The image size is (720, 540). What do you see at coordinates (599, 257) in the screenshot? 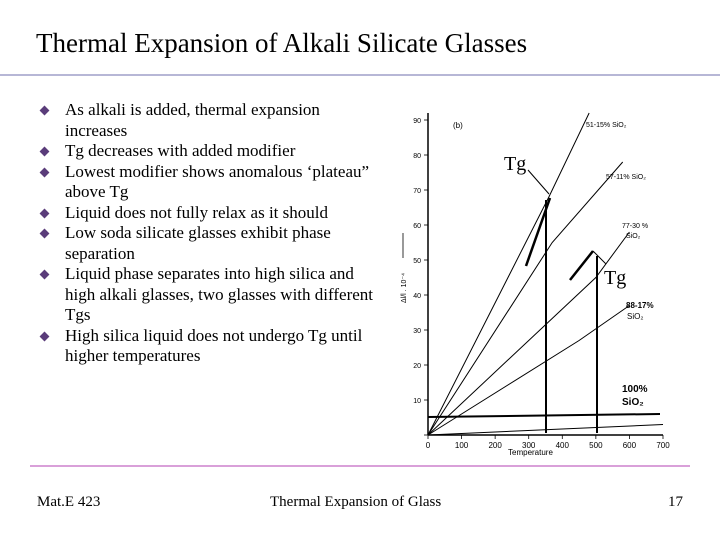
I see `tg-arrow-lower` at bounding box center [599, 257].